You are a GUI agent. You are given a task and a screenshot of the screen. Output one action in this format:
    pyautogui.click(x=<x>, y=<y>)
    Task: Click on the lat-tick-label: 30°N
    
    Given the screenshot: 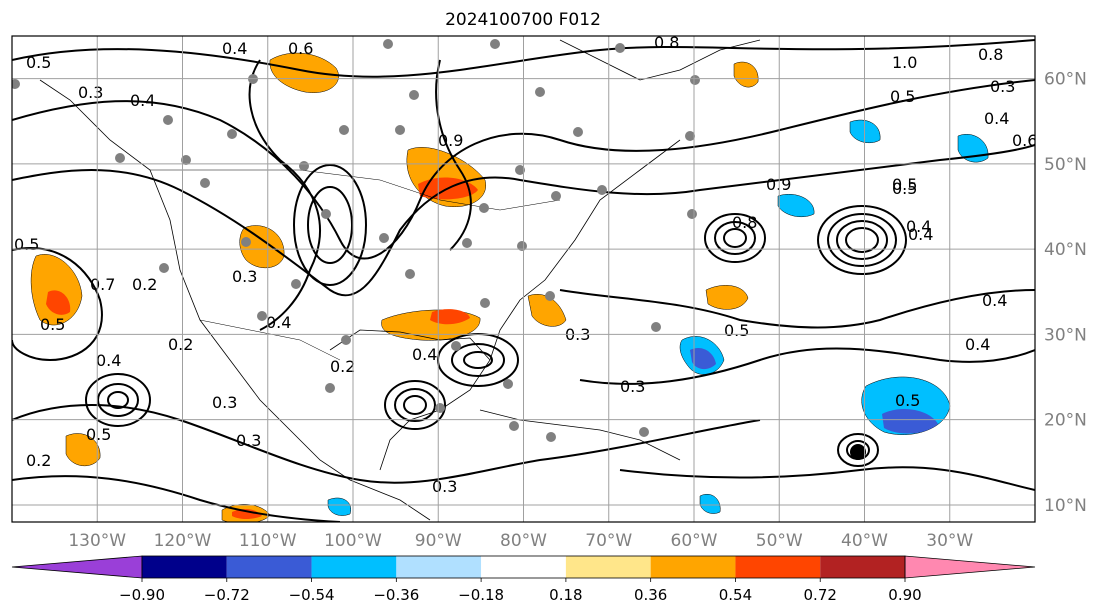 What is the action you would take?
    pyautogui.click(x=1065, y=335)
    